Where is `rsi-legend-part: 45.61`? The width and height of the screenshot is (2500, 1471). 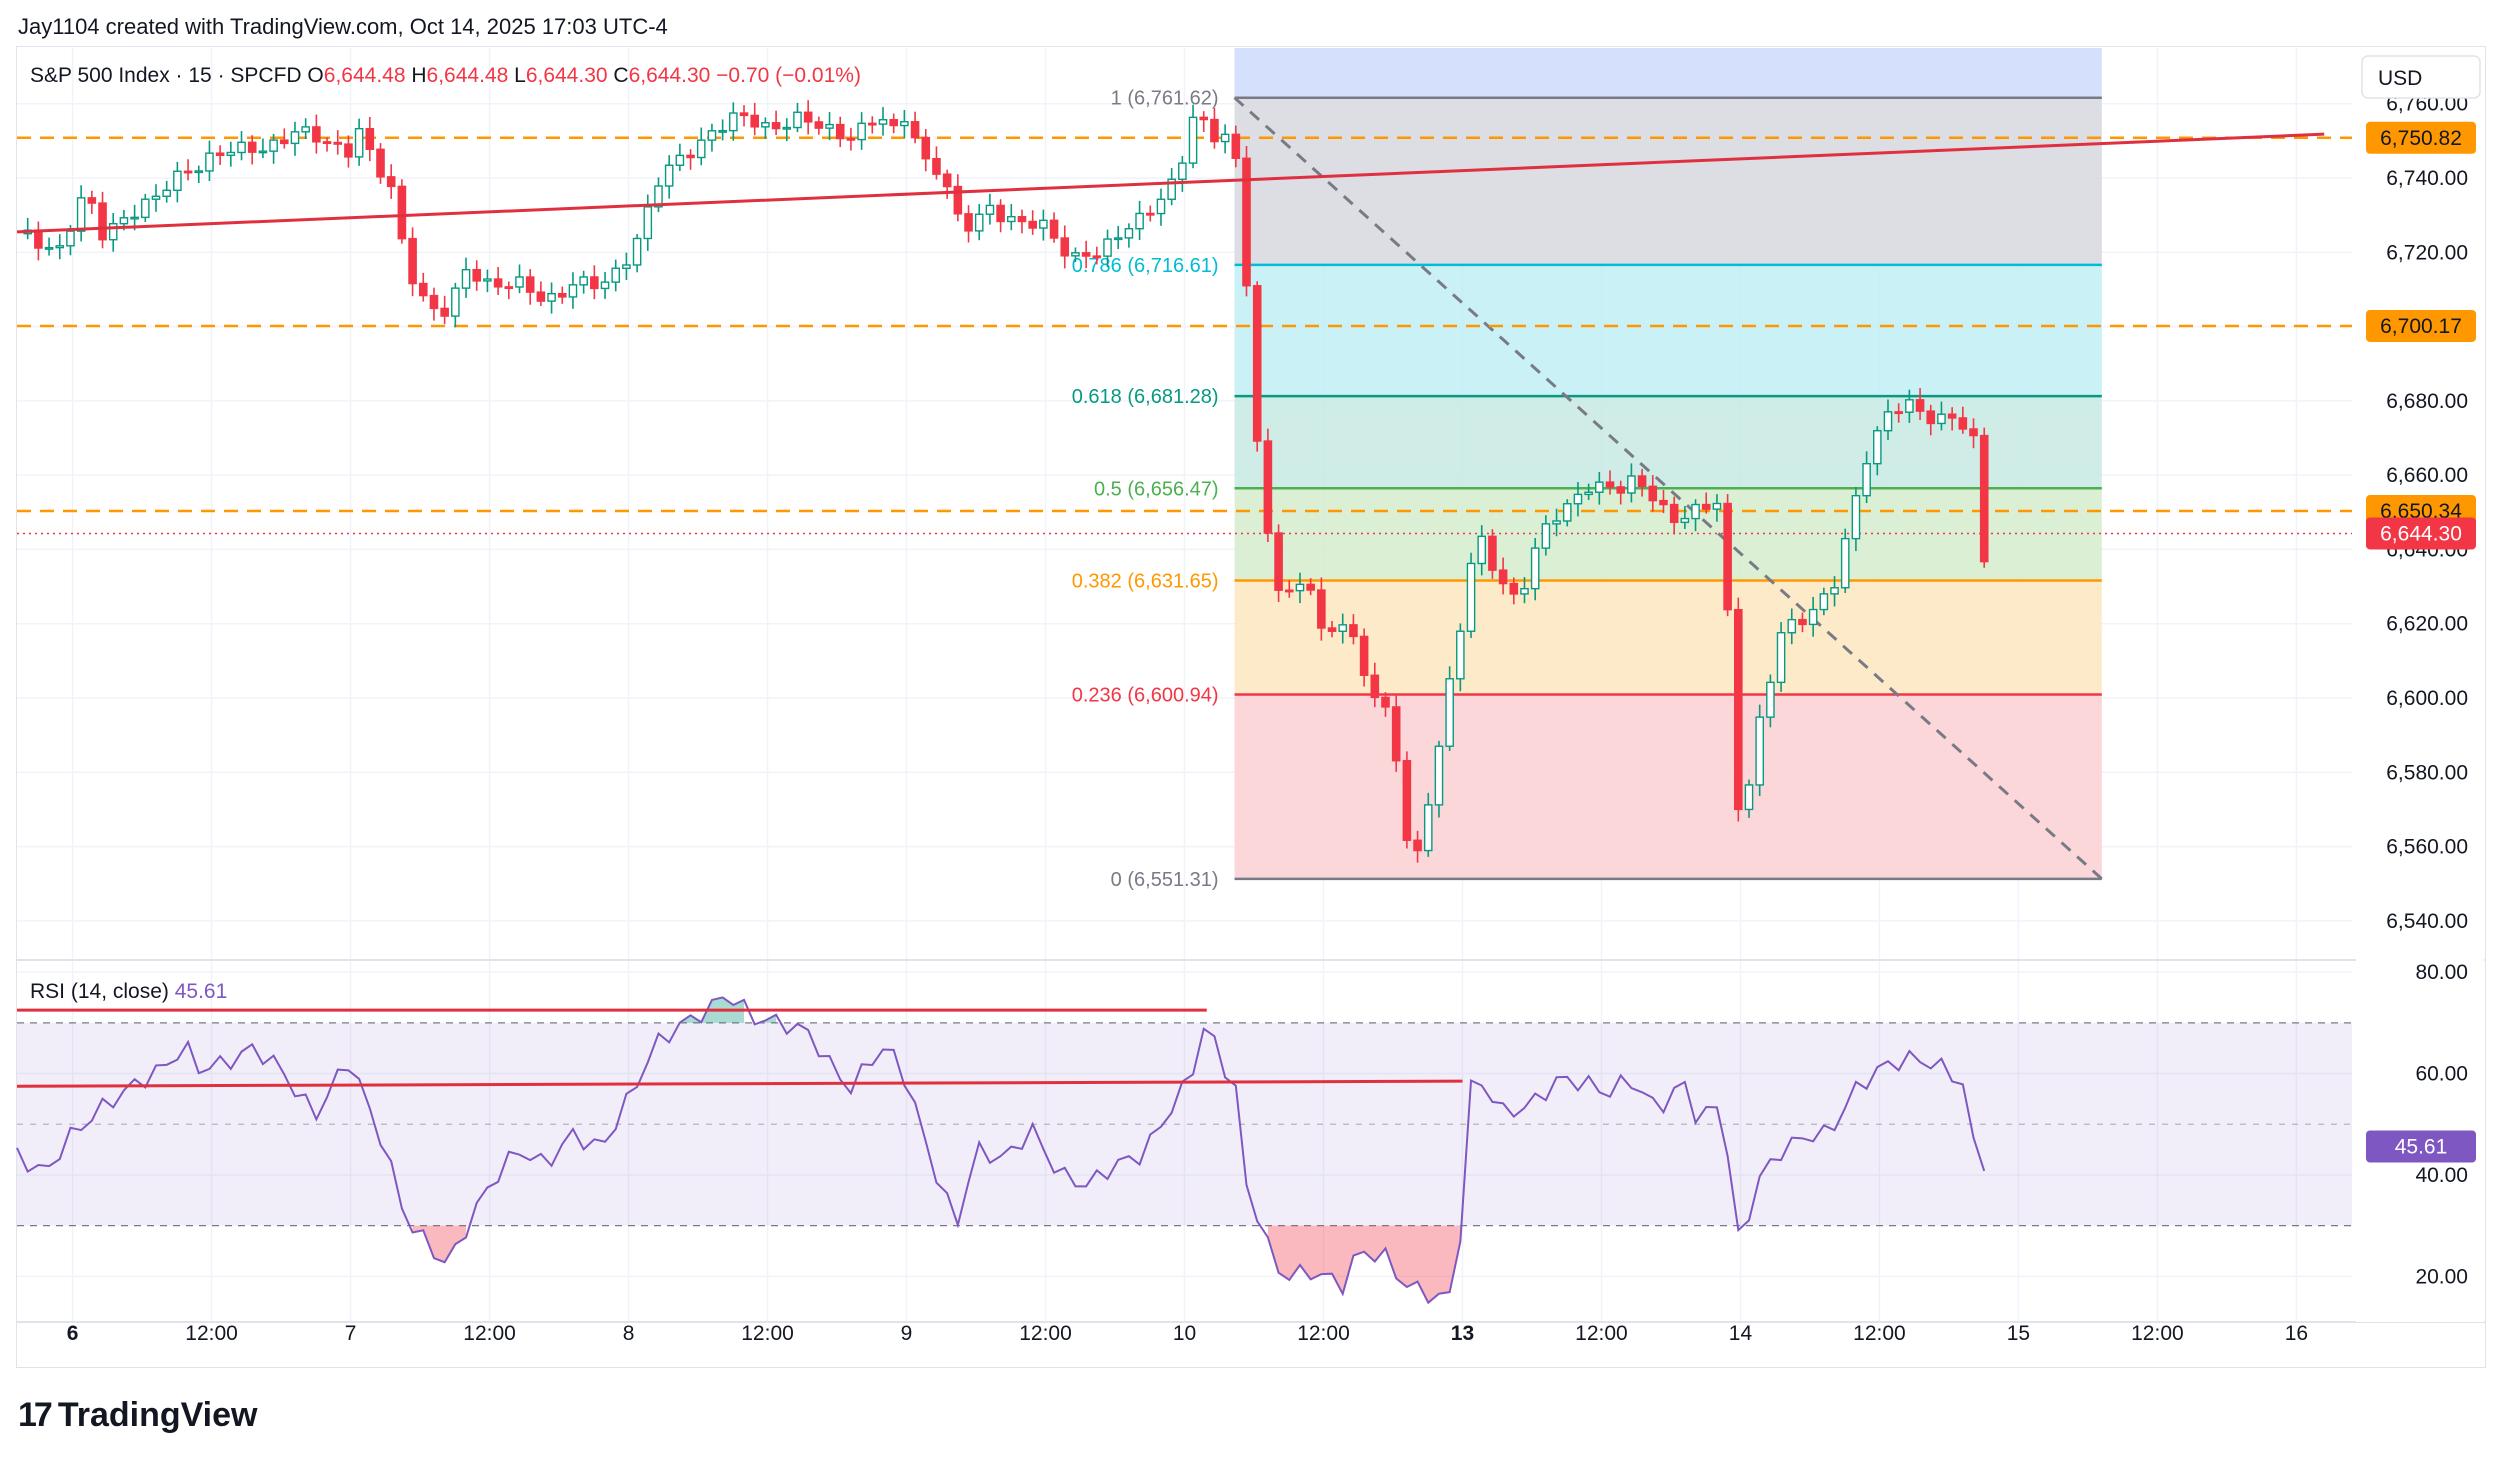 rsi-legend-part: 45.61 is located at coordinates (201, 991).